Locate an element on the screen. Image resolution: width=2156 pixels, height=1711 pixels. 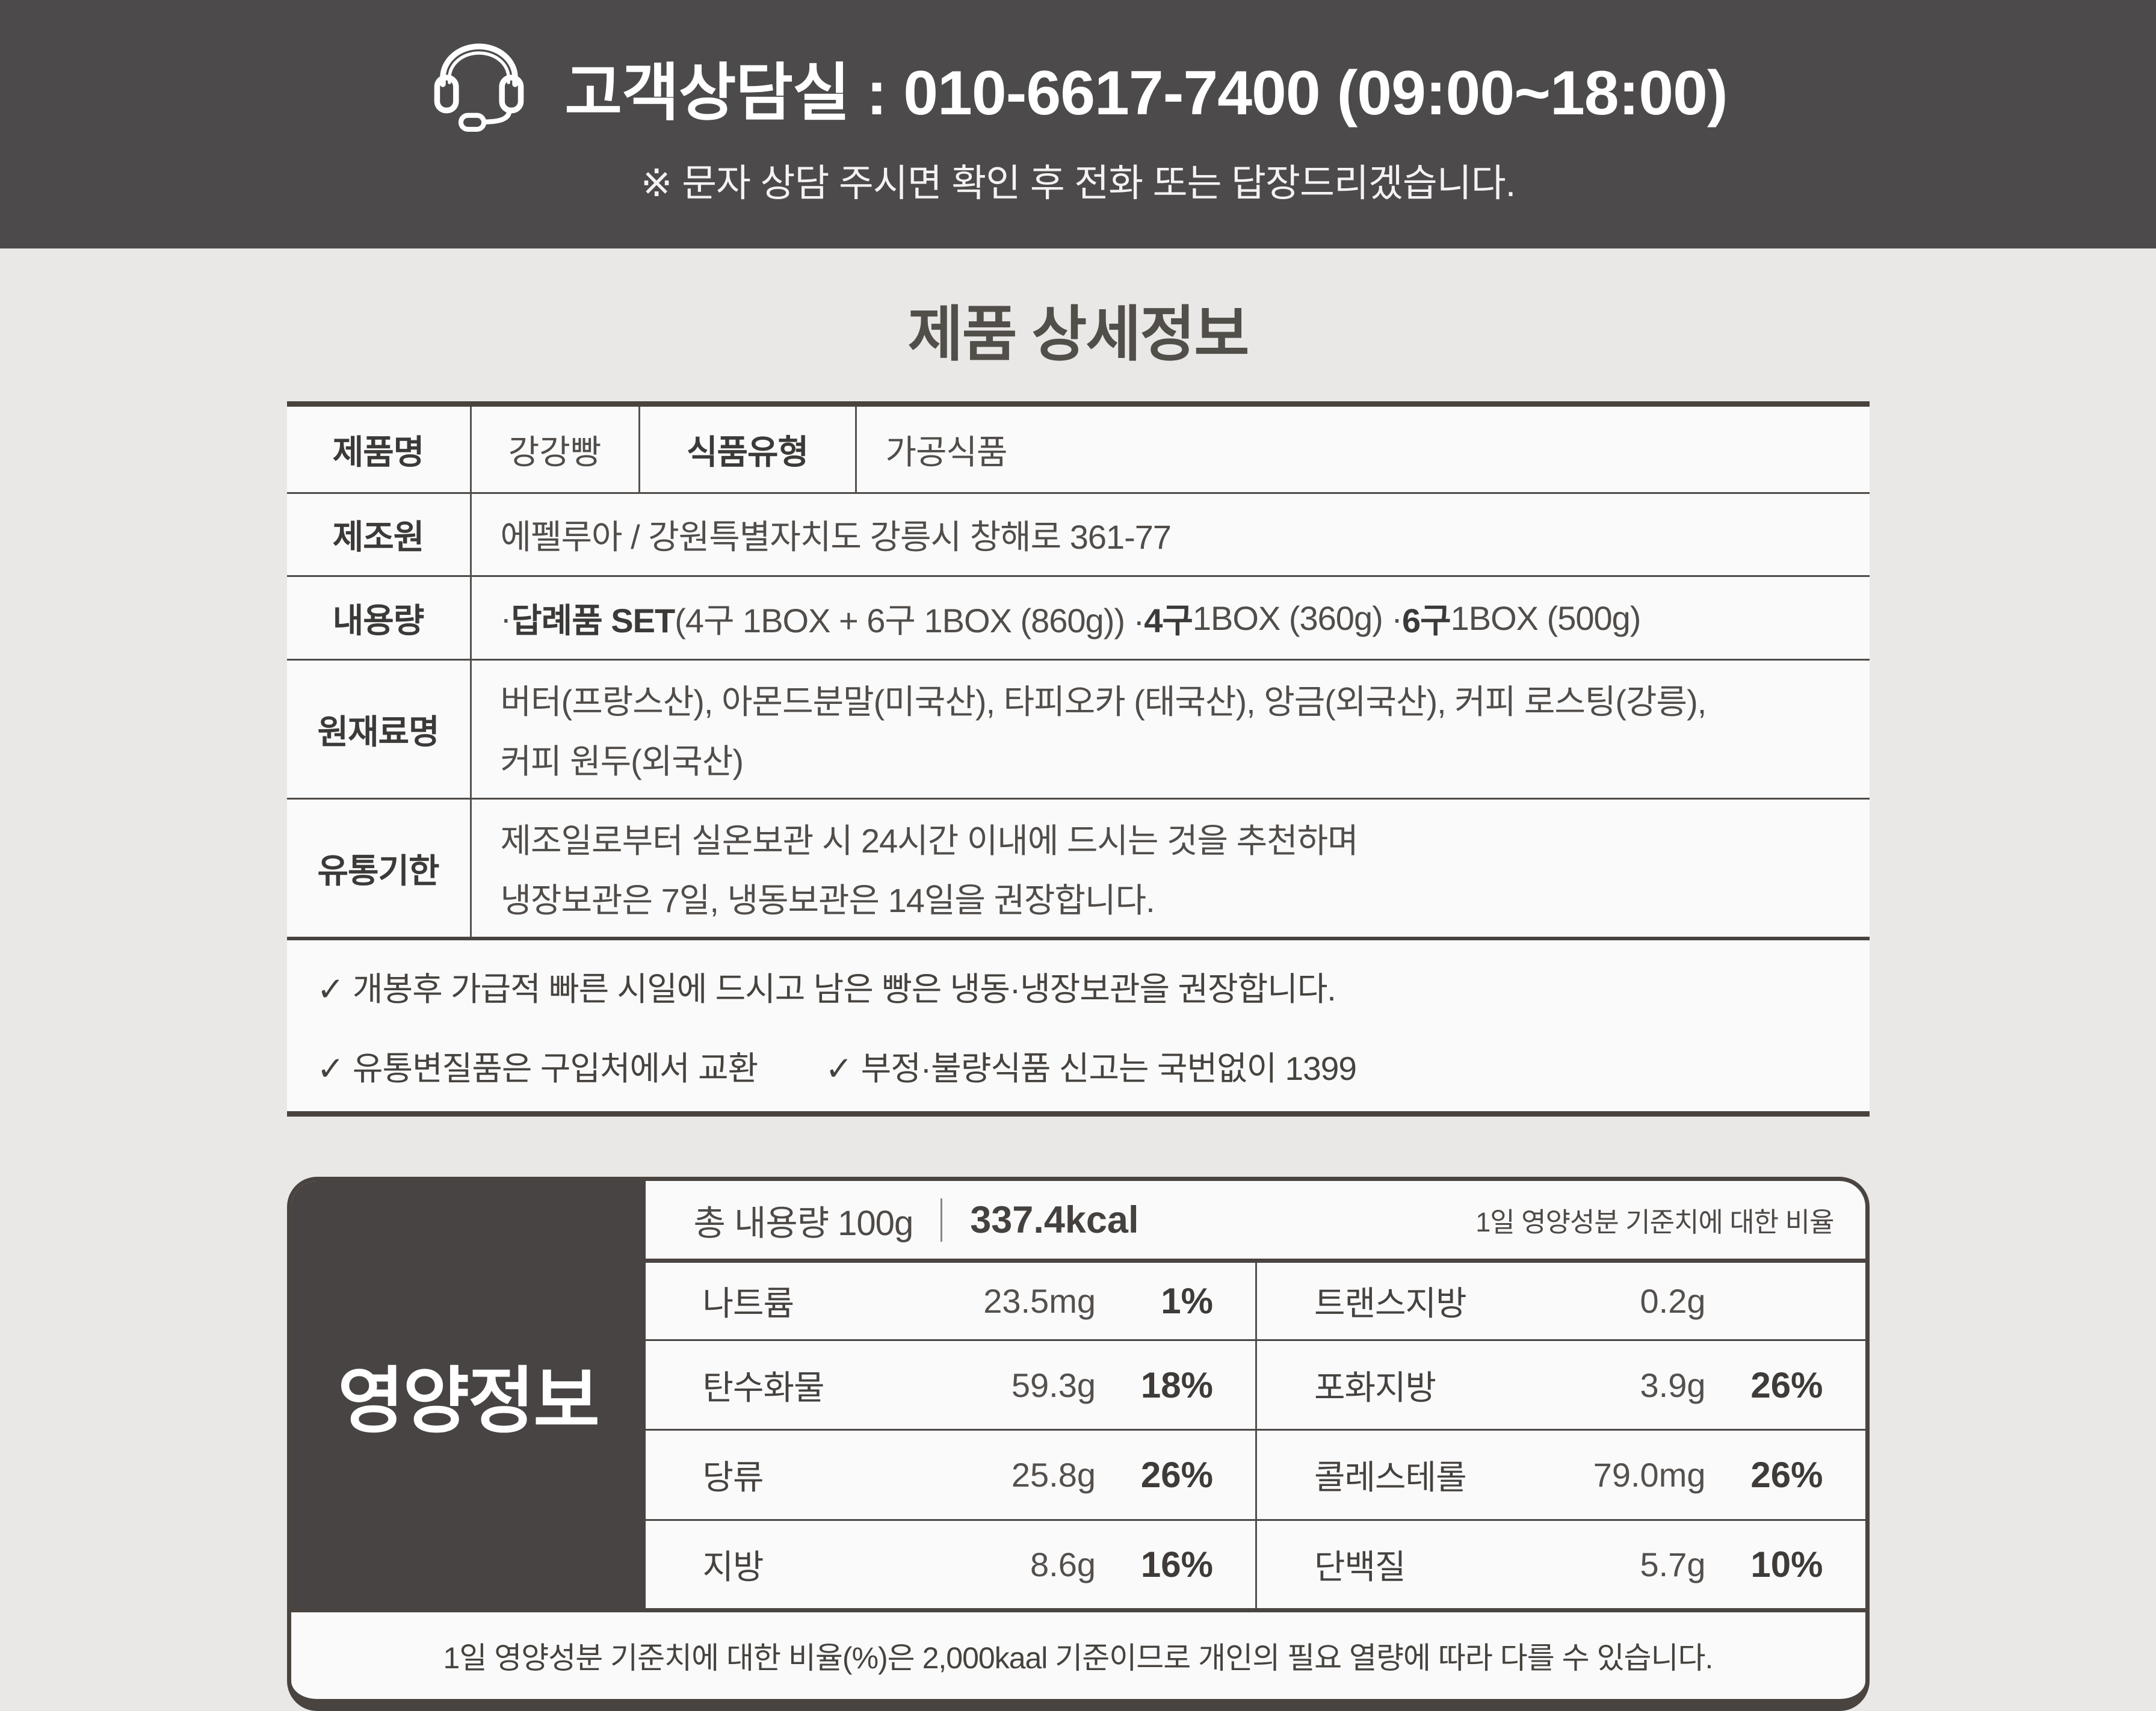
customer-service-note: ※ 문자 상담 주시면 확인 후 전화 또는 답장드리겠습니다. is located at coordinates (1078, 183).